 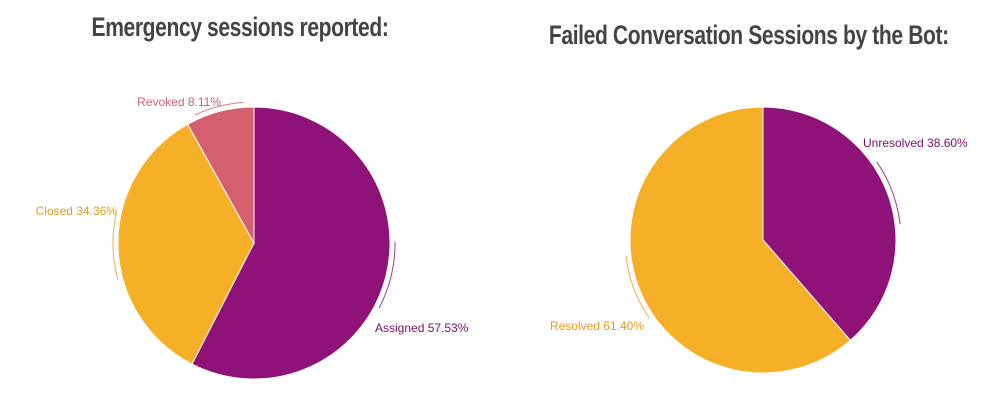 I want to click on pie-label-guide-assigned, so click(x=387, y=275).